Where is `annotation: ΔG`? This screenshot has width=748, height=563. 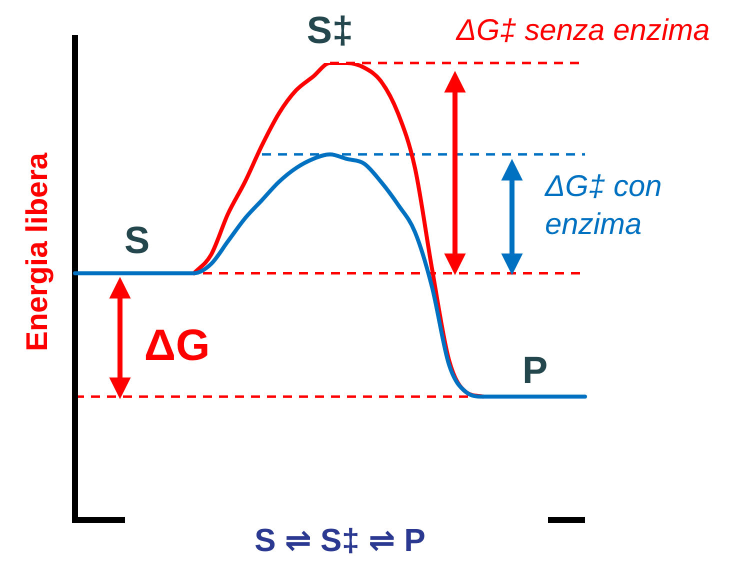 annotation: ΔG is located at coordinates (177, 346).